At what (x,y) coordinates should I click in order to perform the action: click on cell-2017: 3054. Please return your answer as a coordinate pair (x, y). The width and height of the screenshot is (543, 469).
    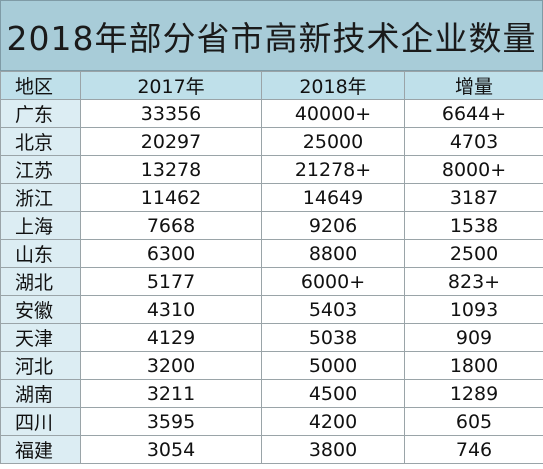
    Looking at the image, I should click on (171, 449).